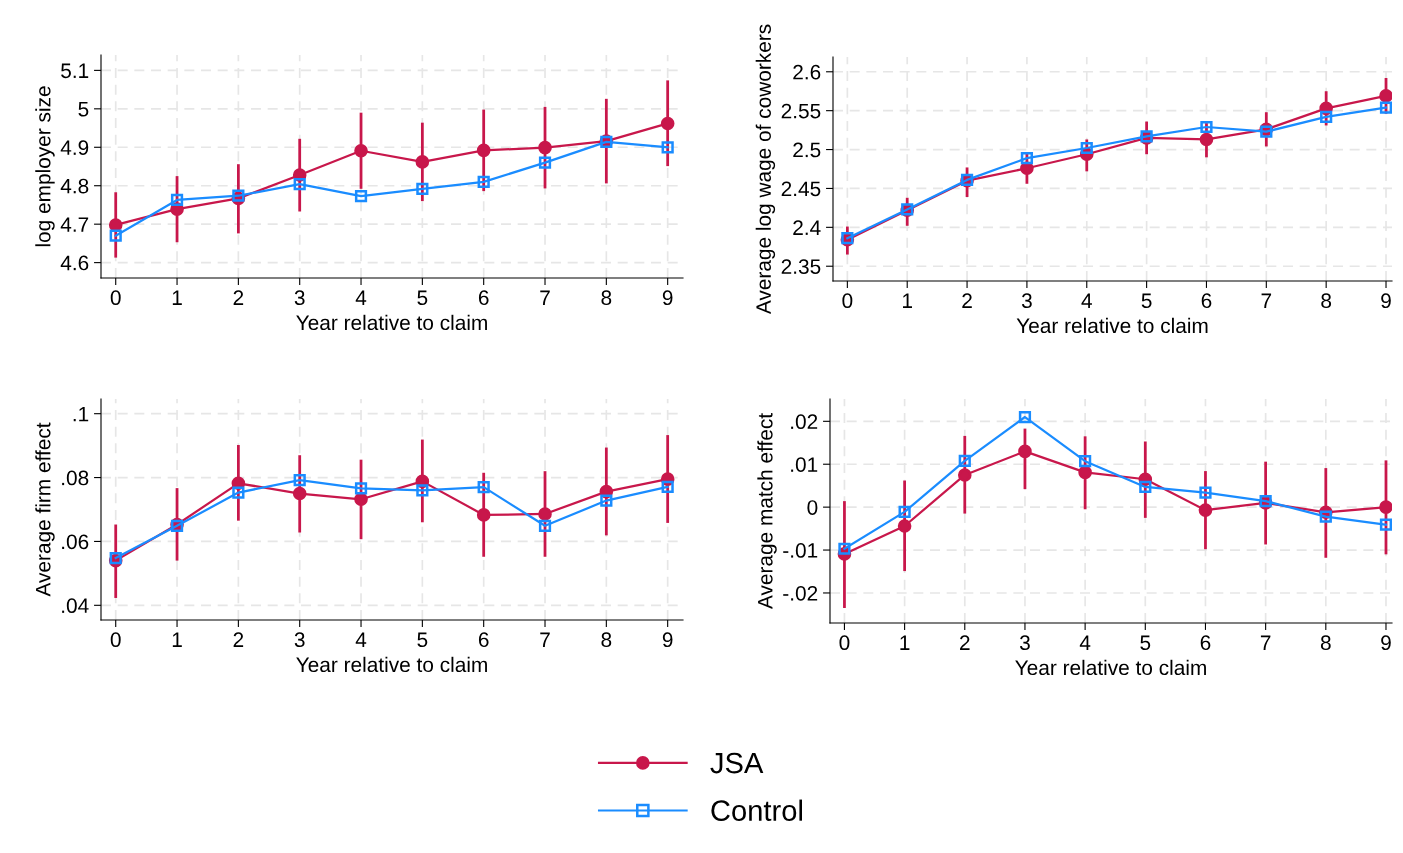  What do you see at coordinates (81, 414) in the screenshot?
I see `y-tick-label: .1` at bounding box center [81, 414].